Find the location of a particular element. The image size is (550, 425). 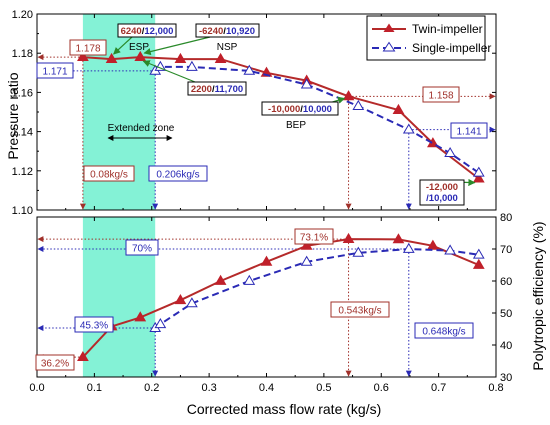

single-right-value: 1.141 is located at coordinates (468, 132).